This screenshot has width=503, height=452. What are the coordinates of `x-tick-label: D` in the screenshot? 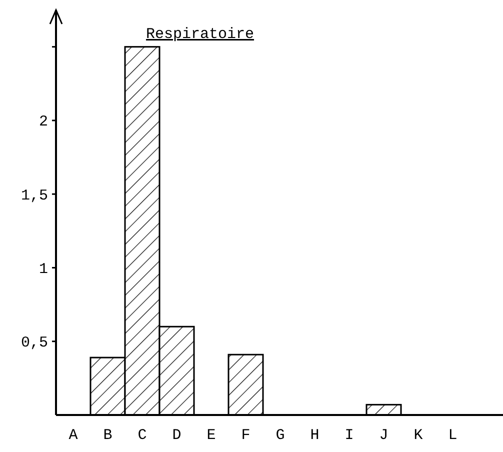 It's located at (177, 435).